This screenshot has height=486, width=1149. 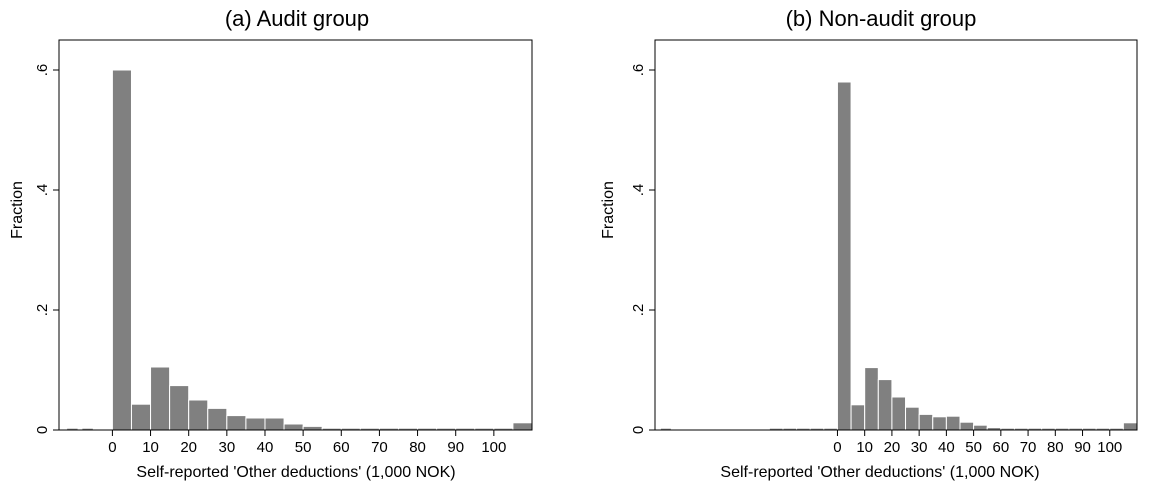 I want to click on chart-title: (b) Non-audit group, so click(x=881, y=18).